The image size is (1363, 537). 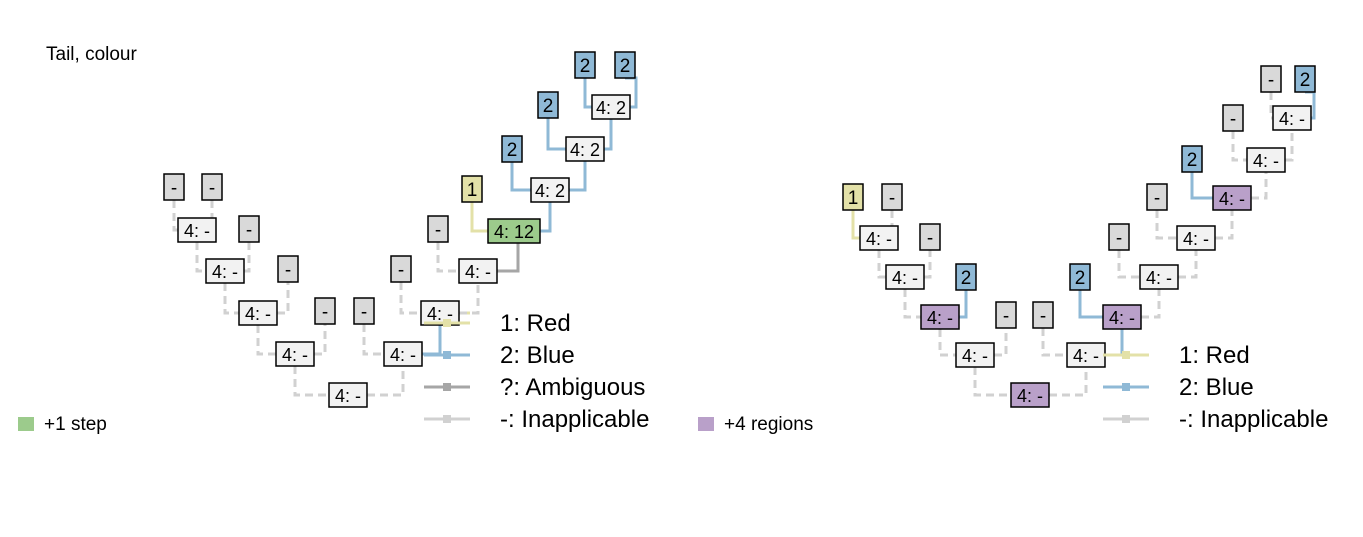 I want to click on left-tip-3: -, so click(x=288, y=269).